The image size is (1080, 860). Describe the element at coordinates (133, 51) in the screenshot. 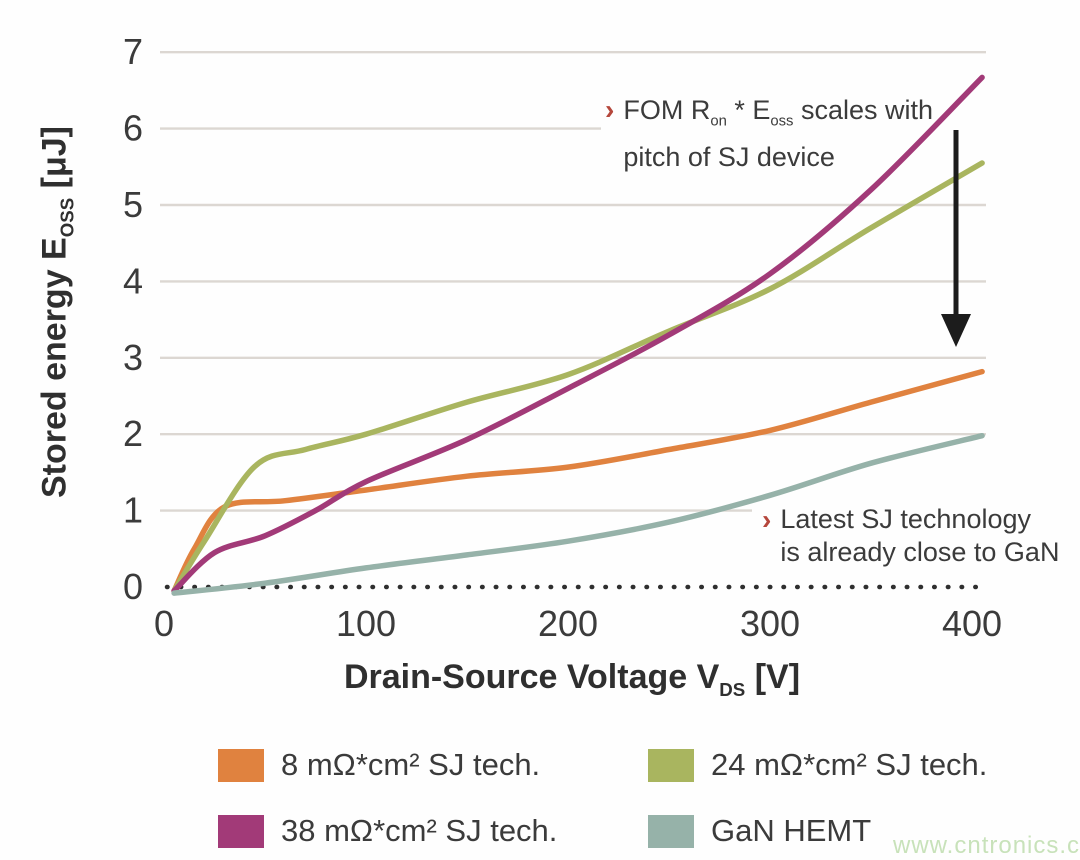

I see `y-tick-label: 7` at that location.